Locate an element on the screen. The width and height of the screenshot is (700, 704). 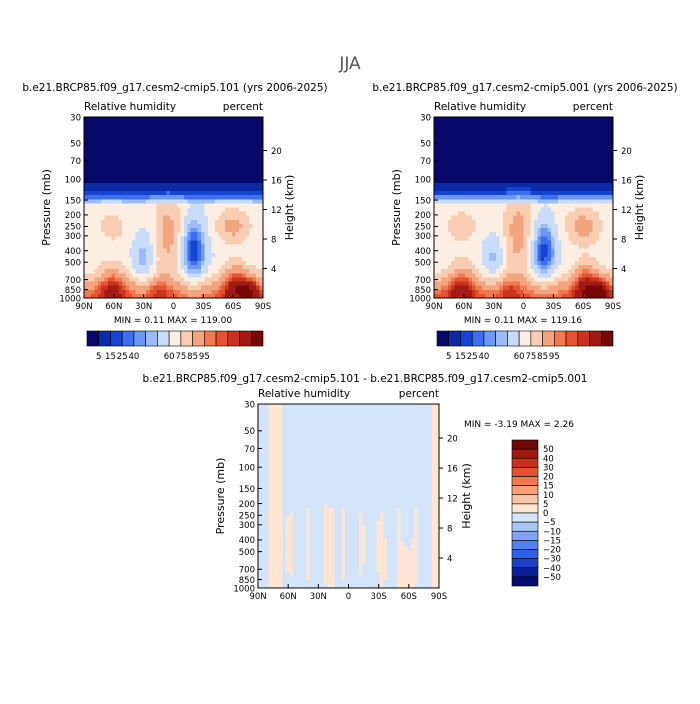
y-tick-label: 700 is located at coordinates (73, 281).